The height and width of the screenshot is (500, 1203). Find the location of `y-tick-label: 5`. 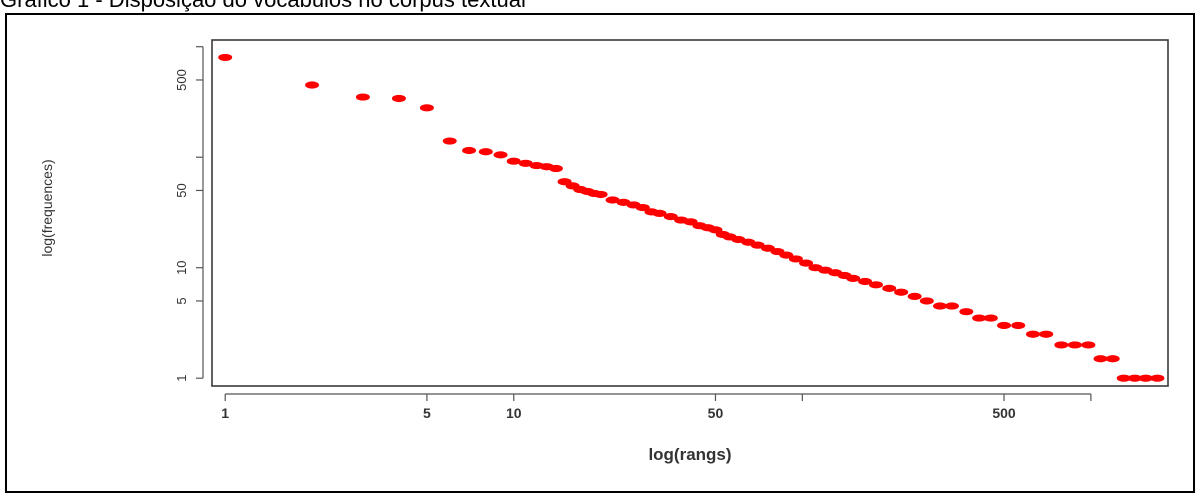

y-tick-label: 5 is located at coordinates (181, 300).